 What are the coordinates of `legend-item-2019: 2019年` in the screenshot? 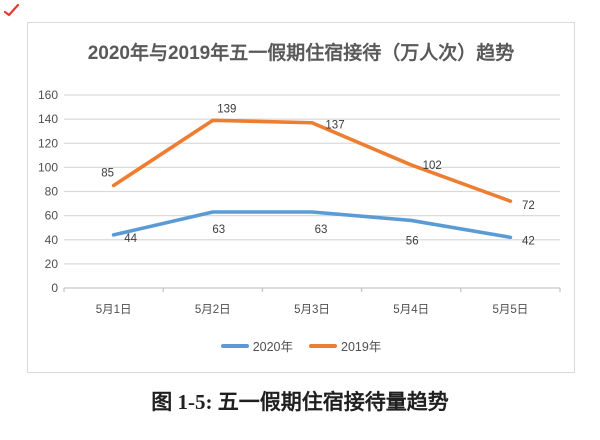 It's located at (345, 345).